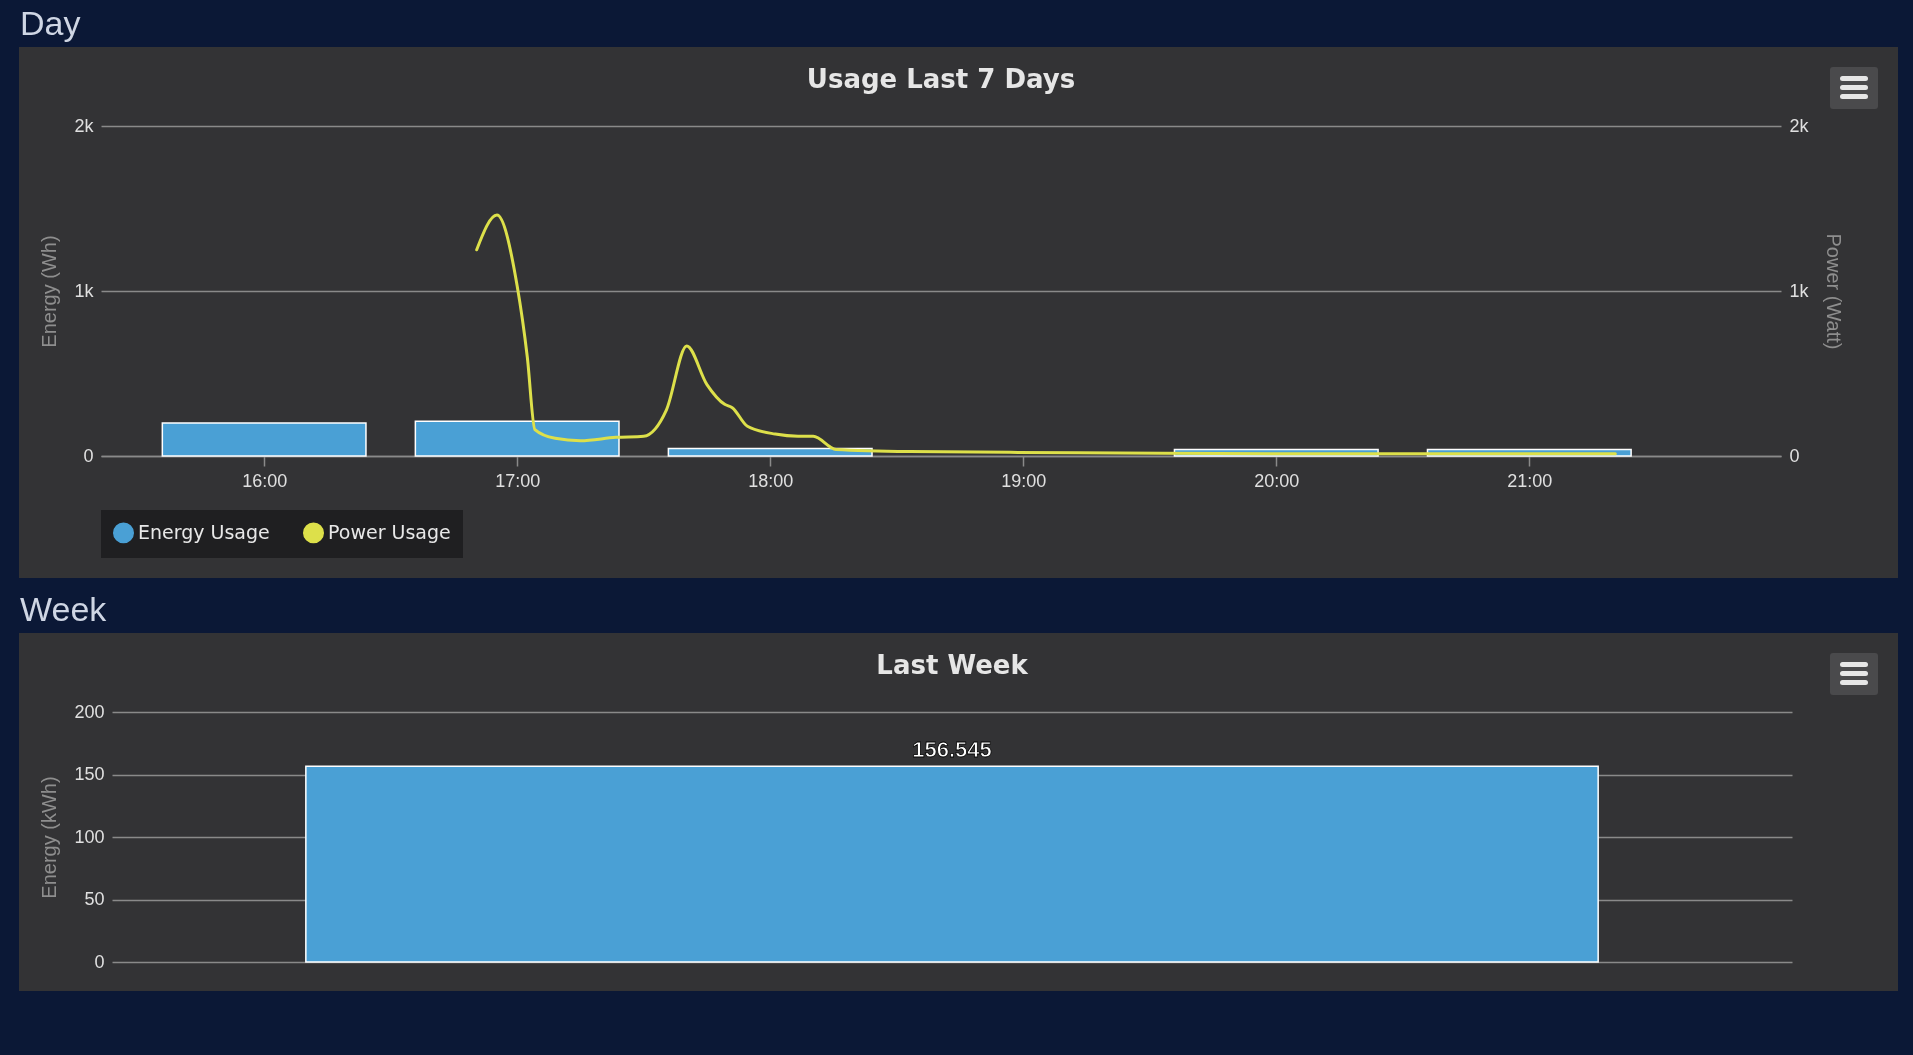 The image size is (1913, 1055). What do you see at coordinates (84, 290) in the screenshot?
I see `y-tick-label: 1k` at bounding box center [84, 290].